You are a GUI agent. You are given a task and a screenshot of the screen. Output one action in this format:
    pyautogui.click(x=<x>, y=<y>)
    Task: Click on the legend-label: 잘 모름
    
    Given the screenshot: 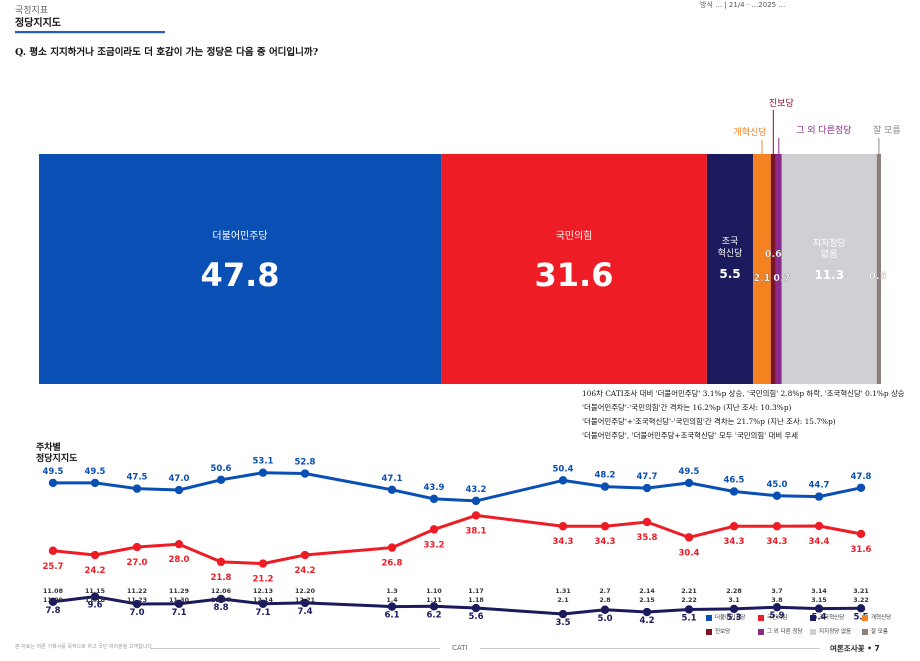 What is the action you would take?
    pyautogui.click(x=879, y=632)
    